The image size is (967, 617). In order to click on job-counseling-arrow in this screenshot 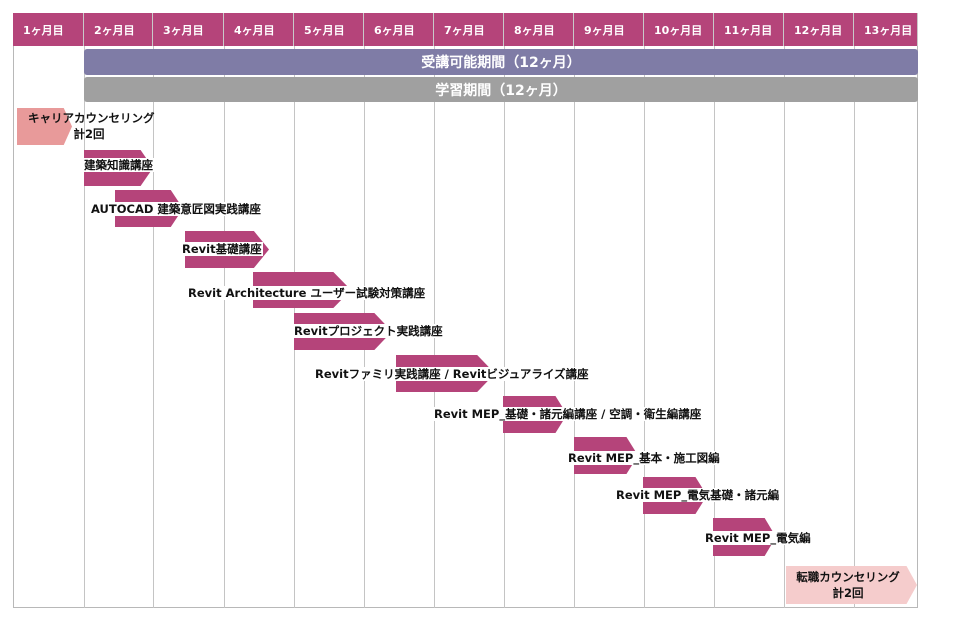, I will do `click(851, 585)`.